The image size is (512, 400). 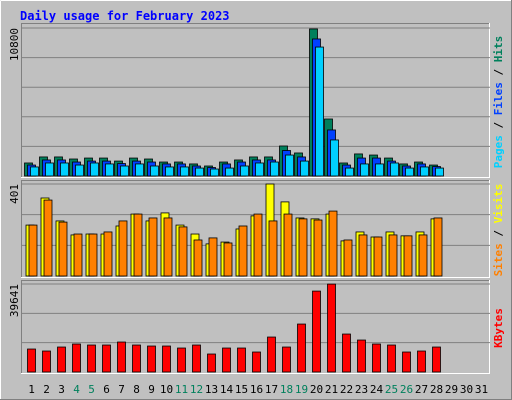 I want to click on x-tick-label: 29, so click(x=451, y=389).